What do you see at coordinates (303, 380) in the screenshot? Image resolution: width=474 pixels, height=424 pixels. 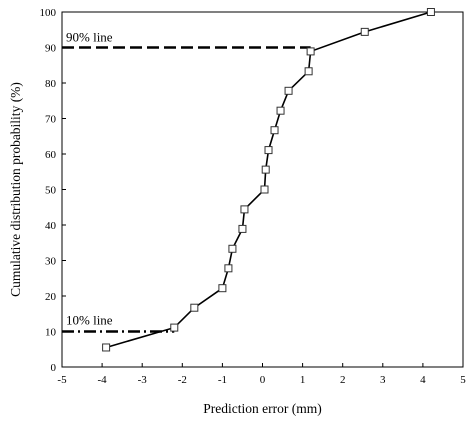 I see `x-tick-label: 1` at bounding box center [303, 380].